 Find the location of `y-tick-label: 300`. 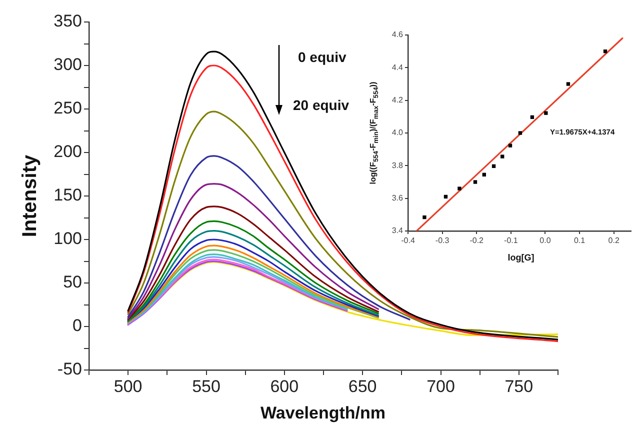

y-tick-label: 300 is located at coordinates (68, 64).